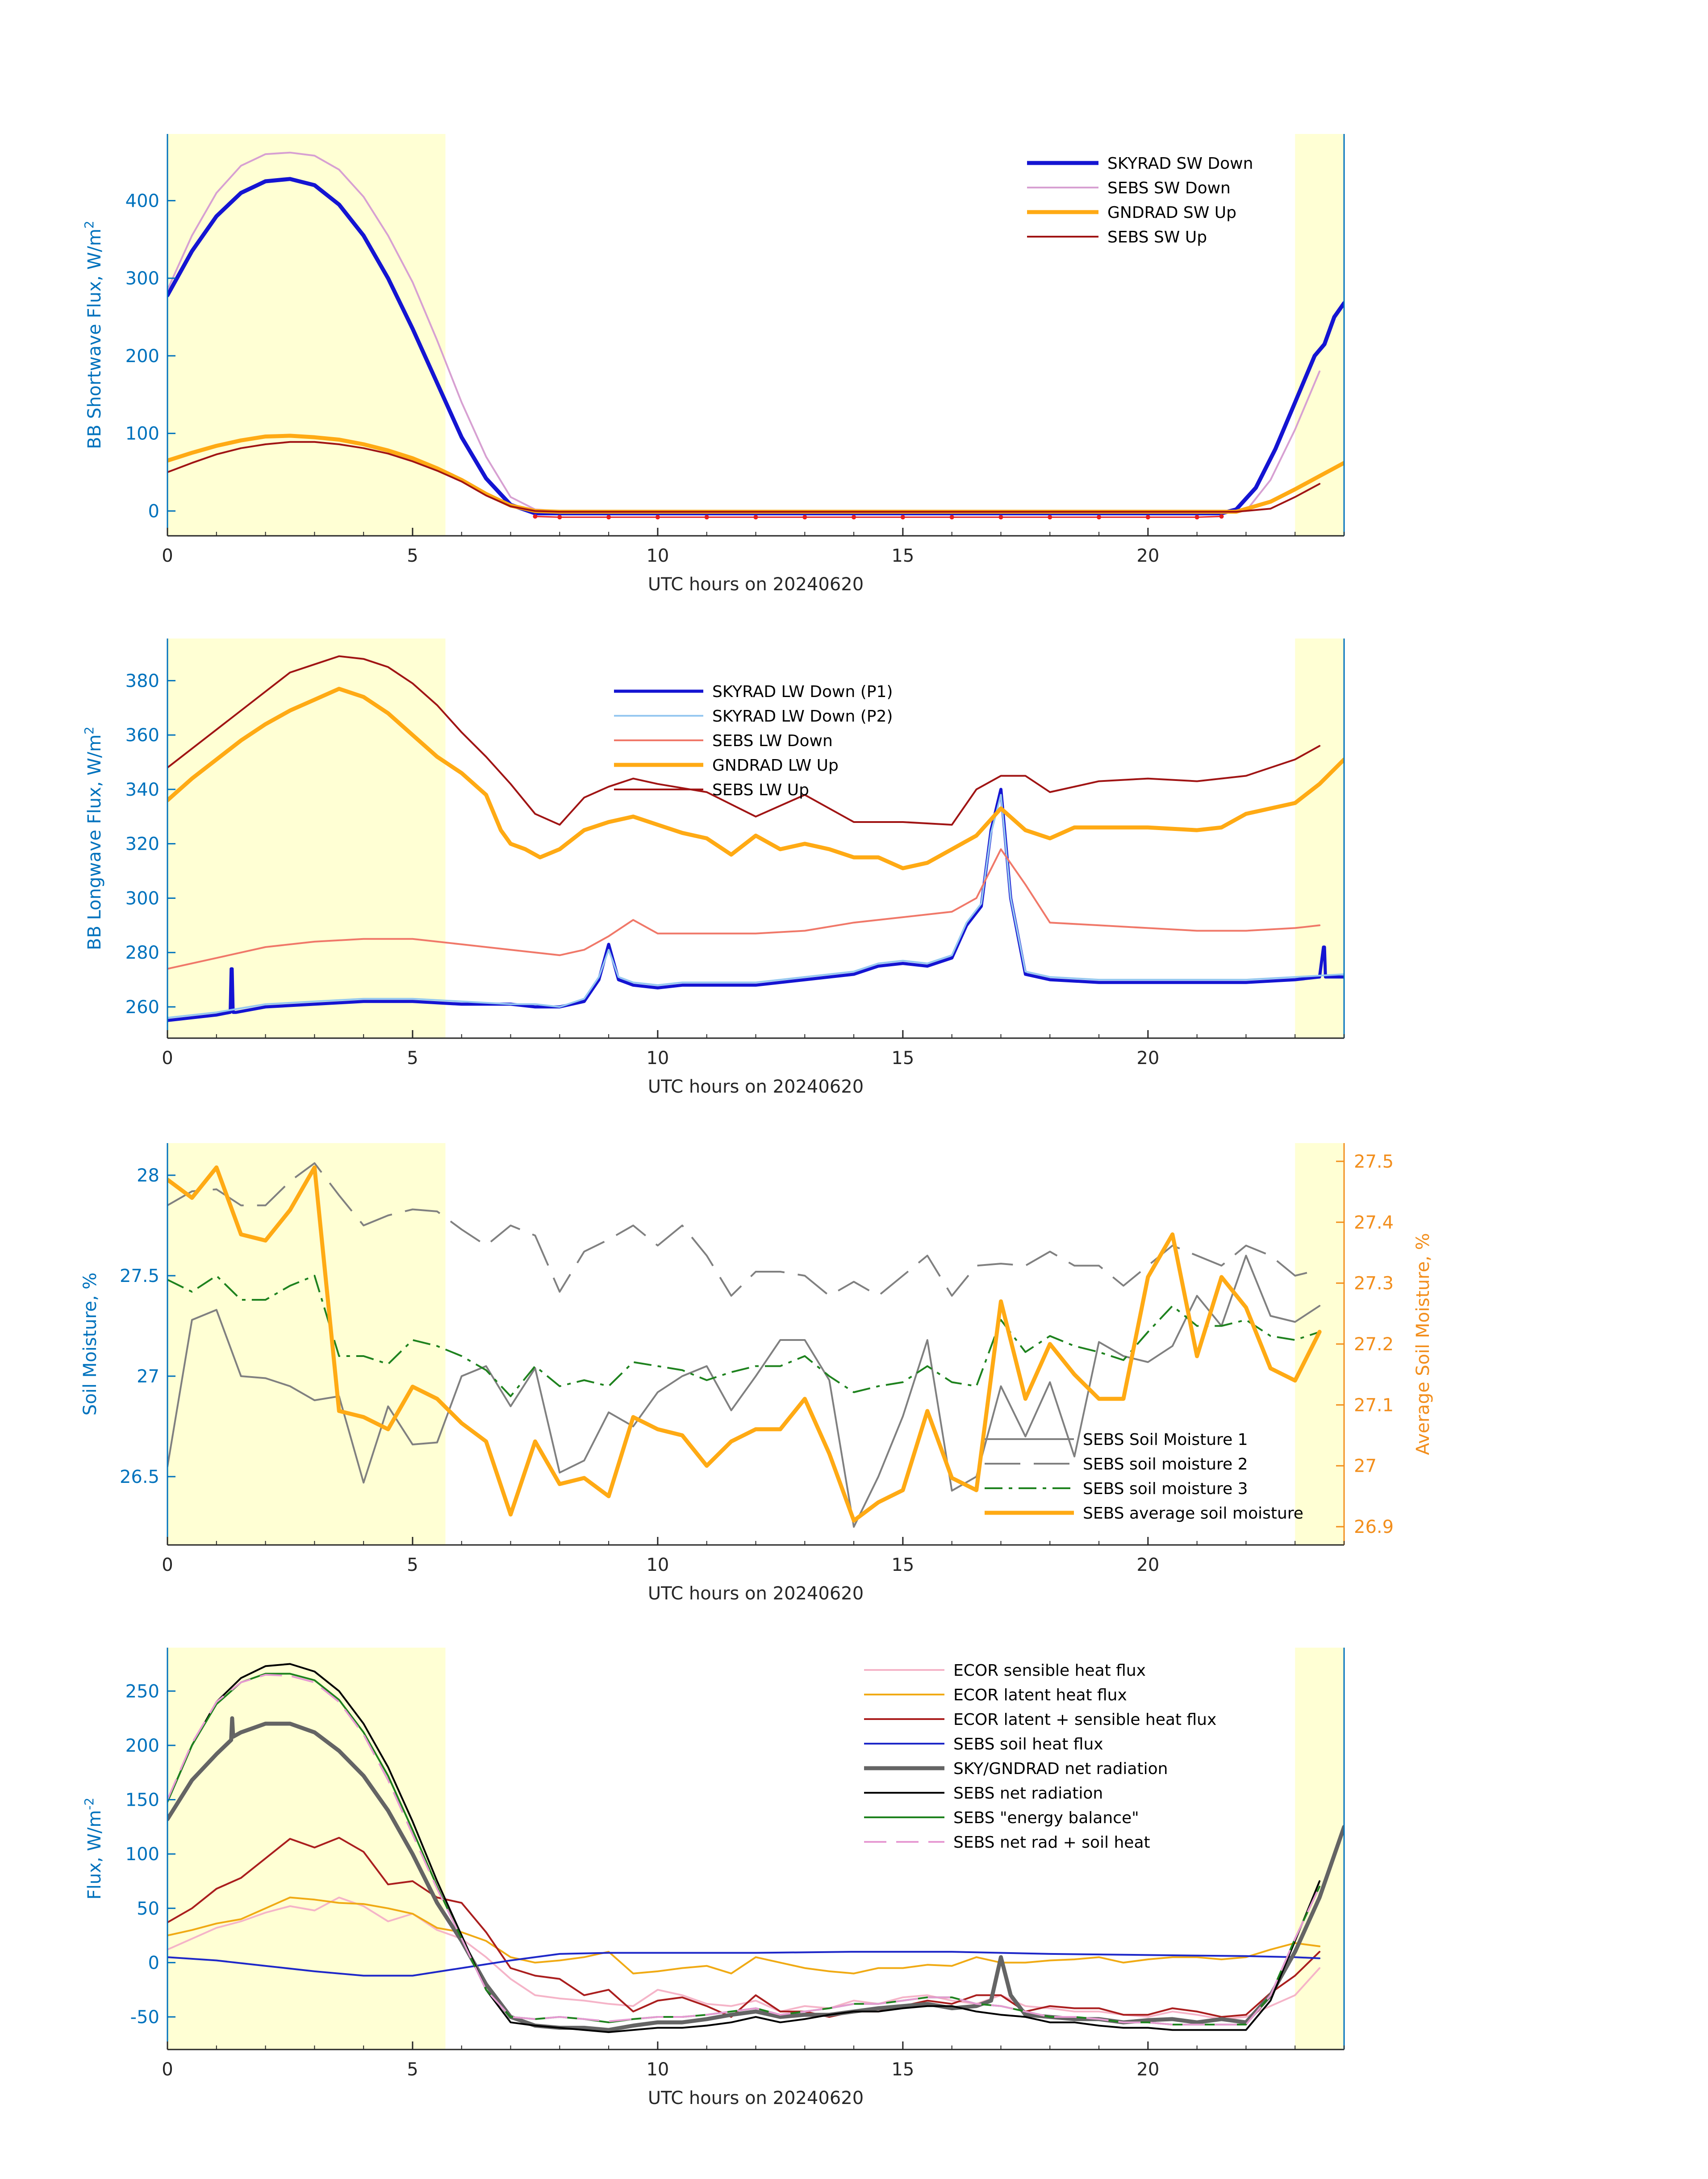 The image size is (1708, 2179). Describe the element at coordinates (1165, 1489) in the screenshot. I see `legend-label: SEBS soil moisture 3` at that location.